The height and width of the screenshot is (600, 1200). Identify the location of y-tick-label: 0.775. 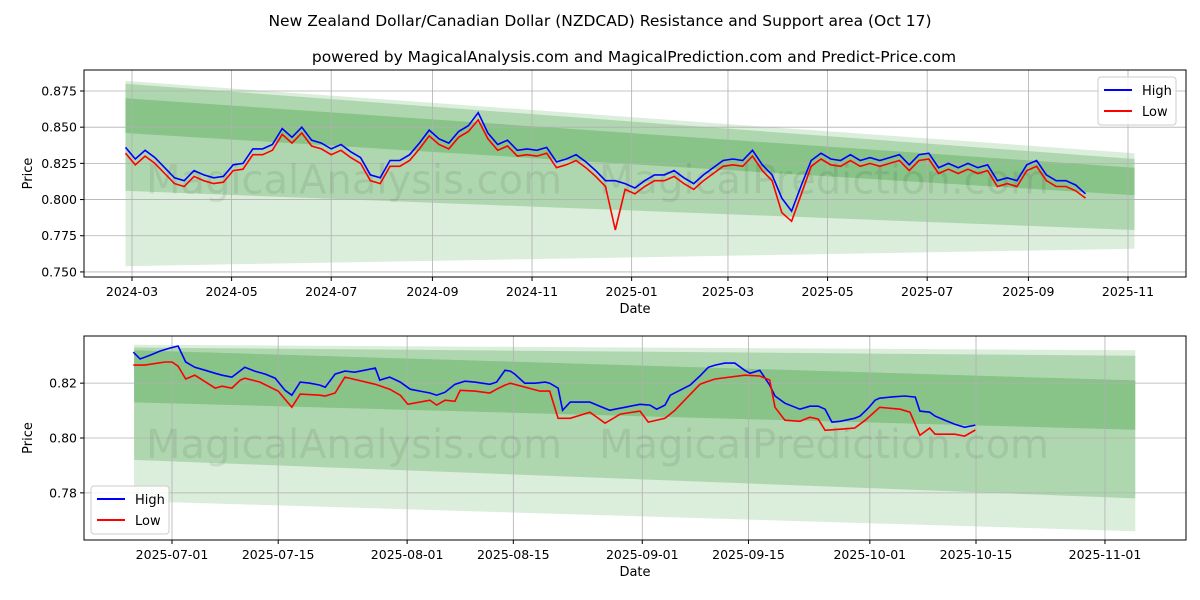
(59, 235).